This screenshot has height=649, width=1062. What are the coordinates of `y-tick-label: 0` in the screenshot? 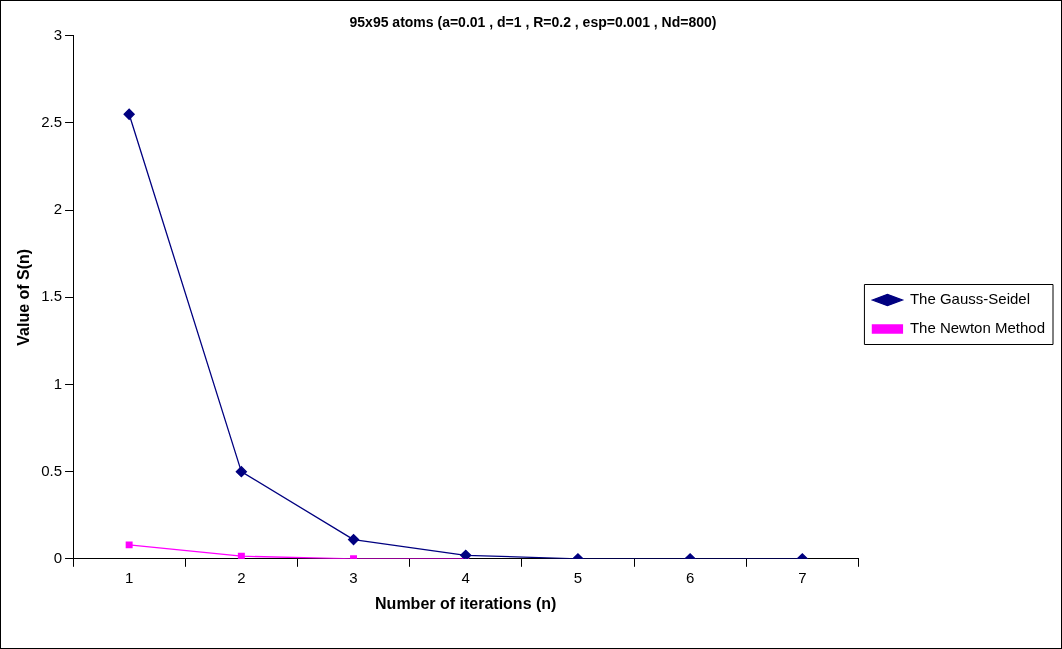 It's located at (58, 557).